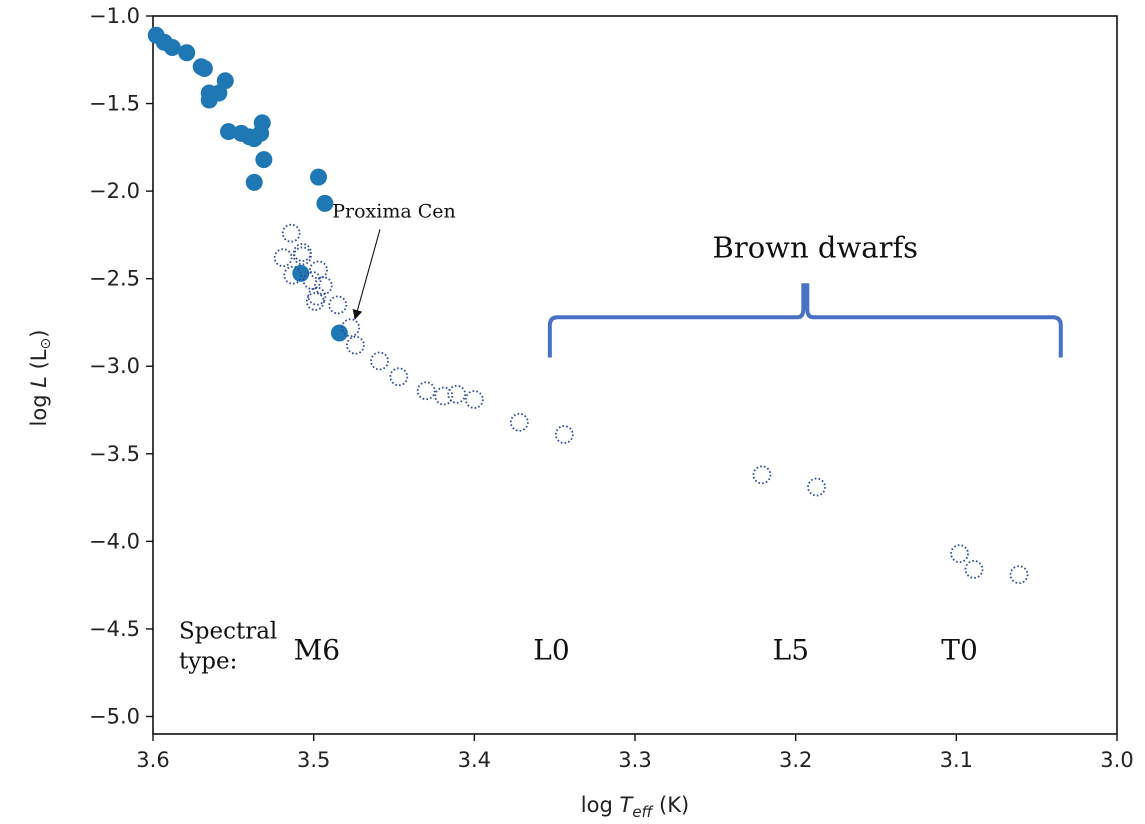 This screenshot has width=1145, height=824. Describe the element at coordinates (40, 378) in the screenshot. I see `y-axis-title: log L (L⊙)` at that location.